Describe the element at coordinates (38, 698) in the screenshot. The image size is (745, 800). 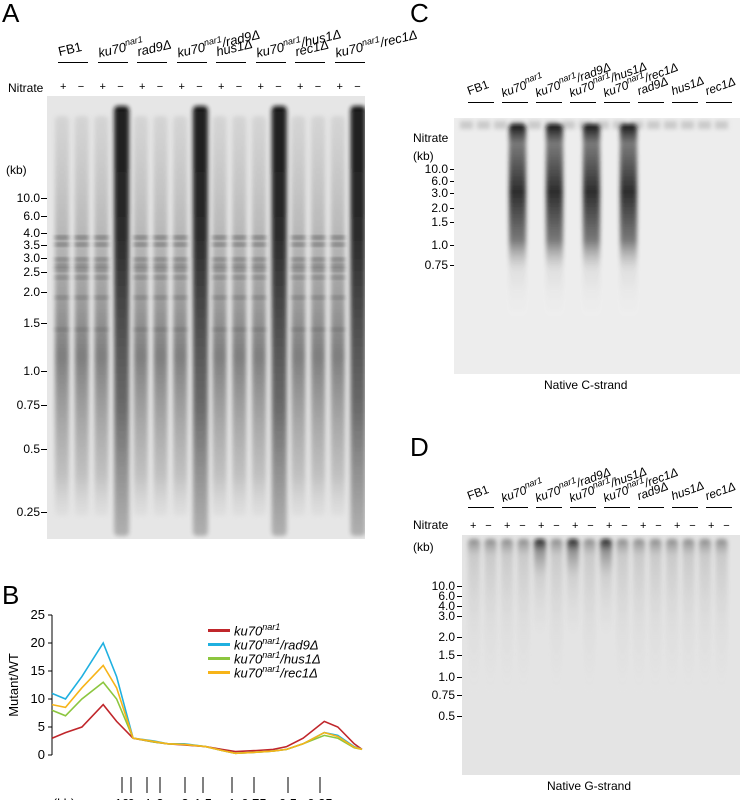
I see `y-tick-label: 10` at that location.